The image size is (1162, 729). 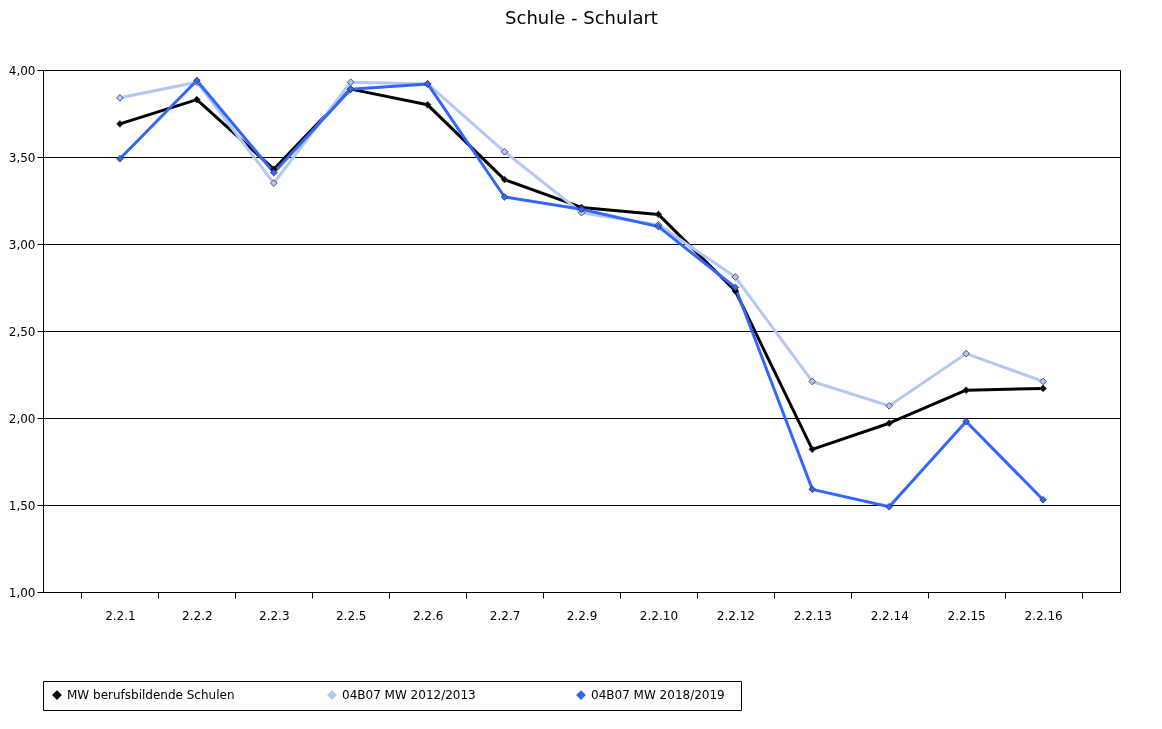 What do you see at coordinates (22, 244) in the screenshot?
I see `y-tick-label: 3,00` at bounding box center [22, 244].